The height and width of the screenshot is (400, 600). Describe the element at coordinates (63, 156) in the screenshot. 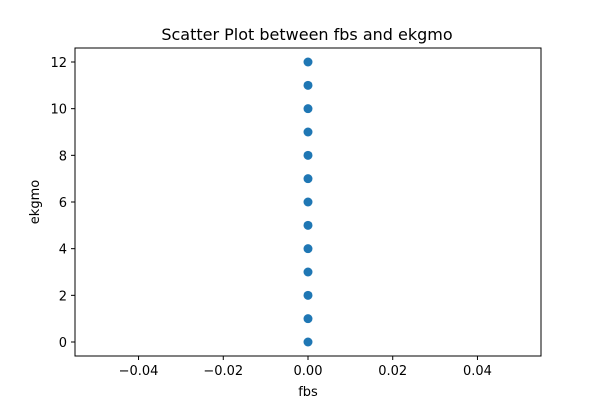

I see `y-tick-label: 8` at that location.